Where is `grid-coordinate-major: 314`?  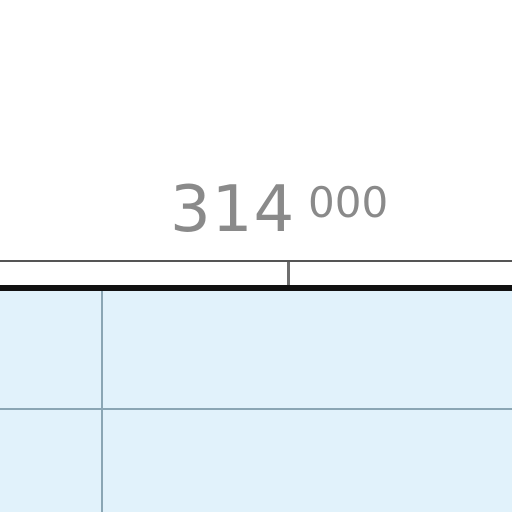
grid-coordinate-major: 314 is located at coordinates (233, 210).